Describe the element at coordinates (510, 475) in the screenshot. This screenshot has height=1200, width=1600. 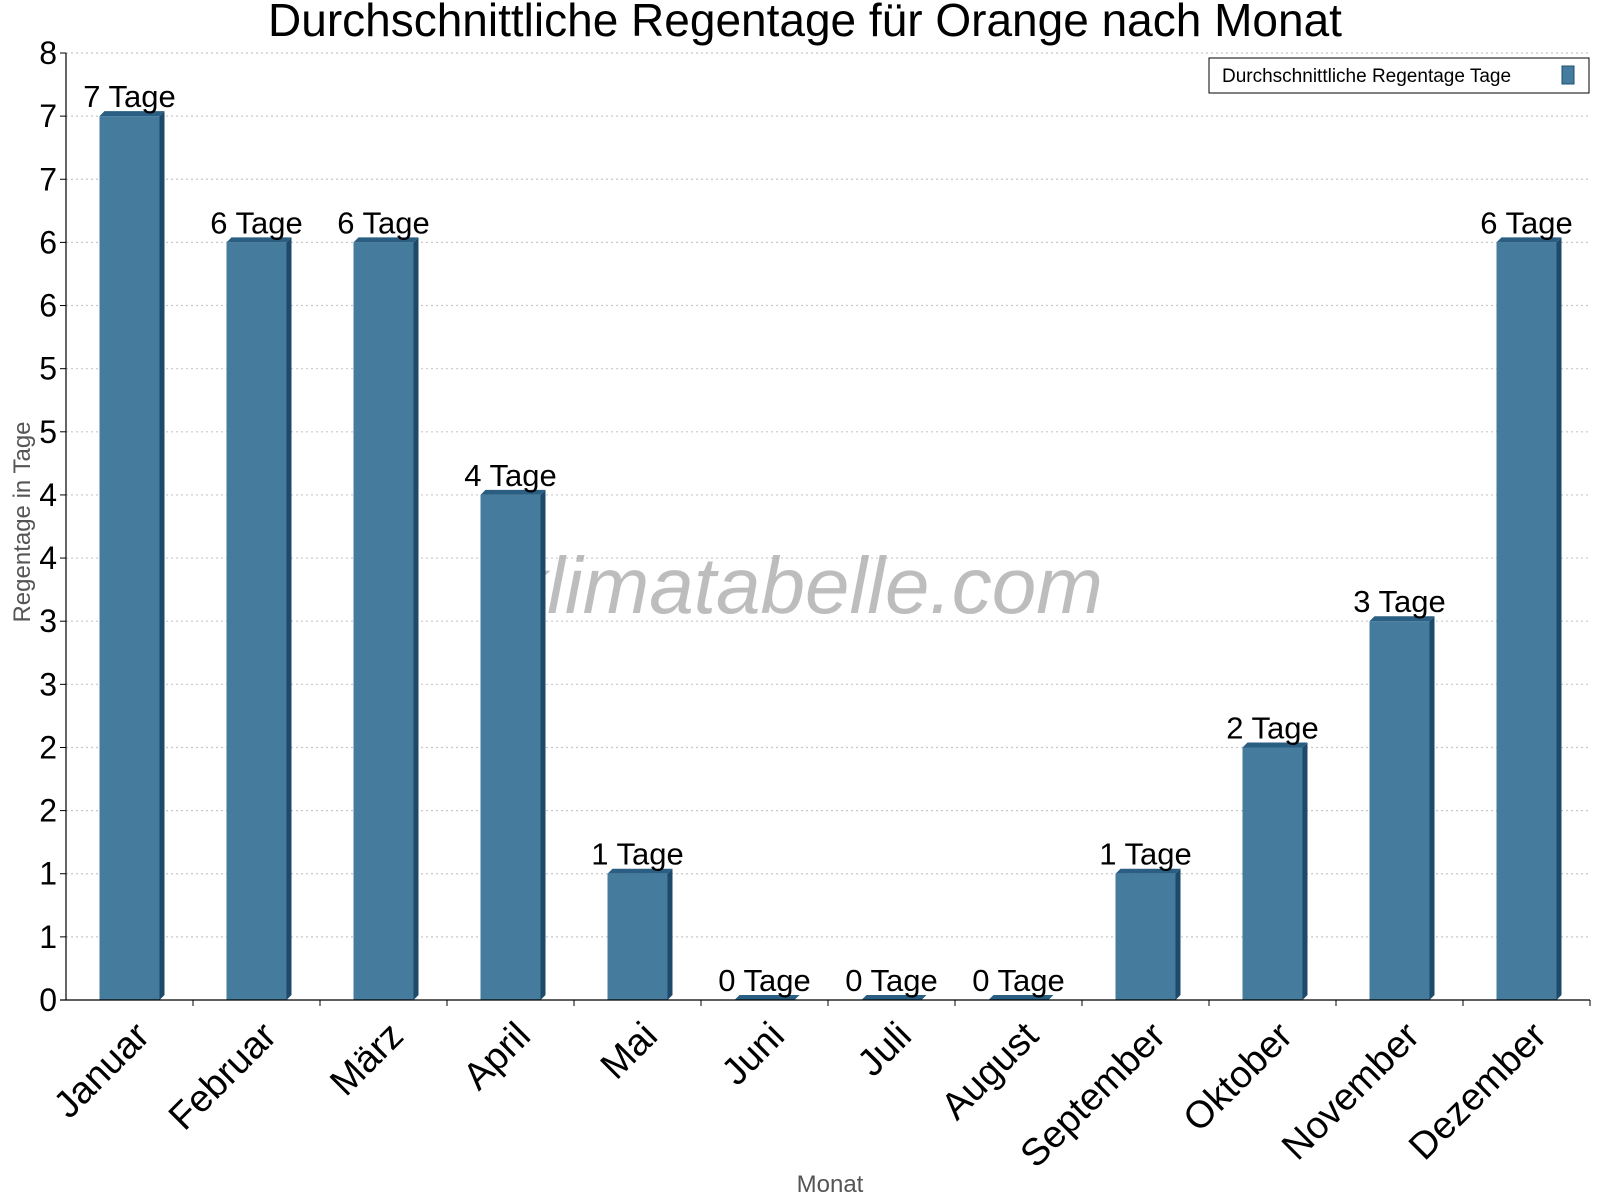
I see `data-label: 4 Tage` at that location.